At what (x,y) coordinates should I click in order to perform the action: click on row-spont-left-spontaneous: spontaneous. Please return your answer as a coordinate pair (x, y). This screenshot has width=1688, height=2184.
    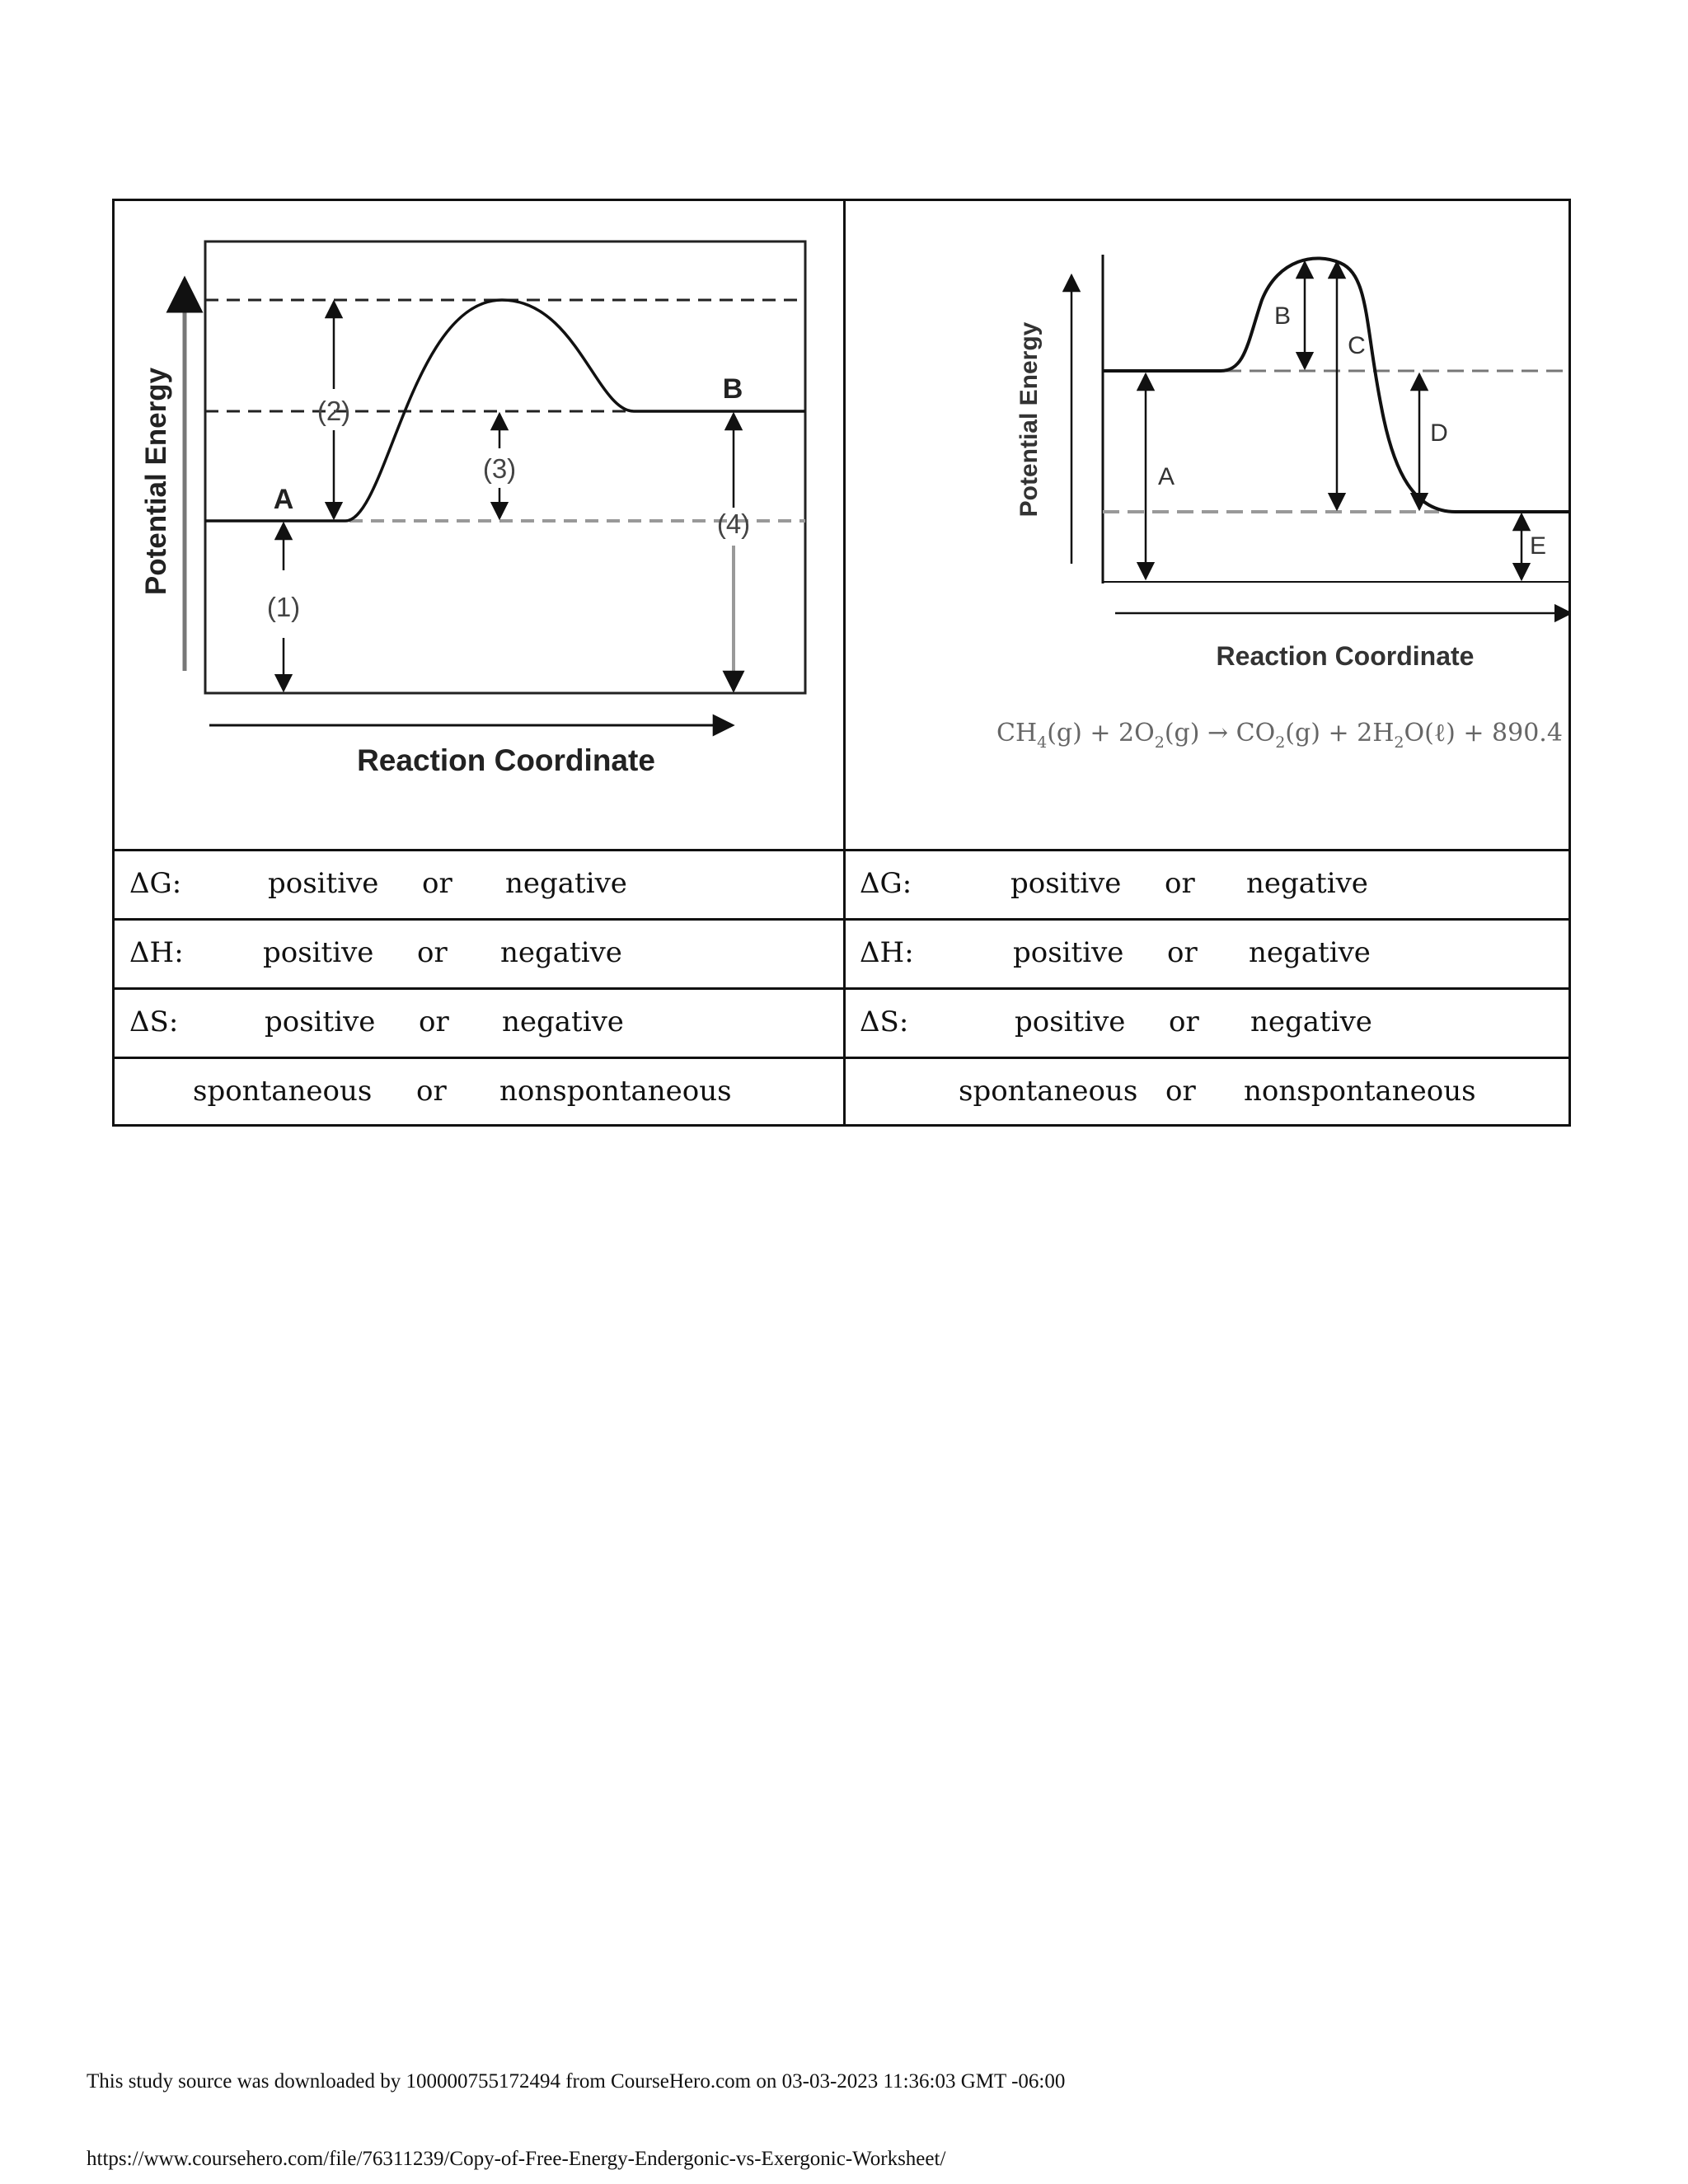
    Looking at the image, I should click on (283, 1091).